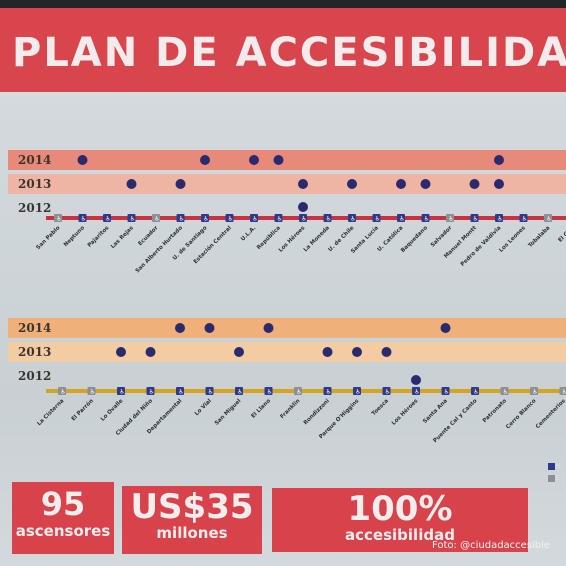 The height and width of the screenshot is (566, 566). What do you see at coordinates (159, 249) in the screenshot?
I see `line-1-station-label: San Alberto Hurtado` at bounding box center [159, 249].